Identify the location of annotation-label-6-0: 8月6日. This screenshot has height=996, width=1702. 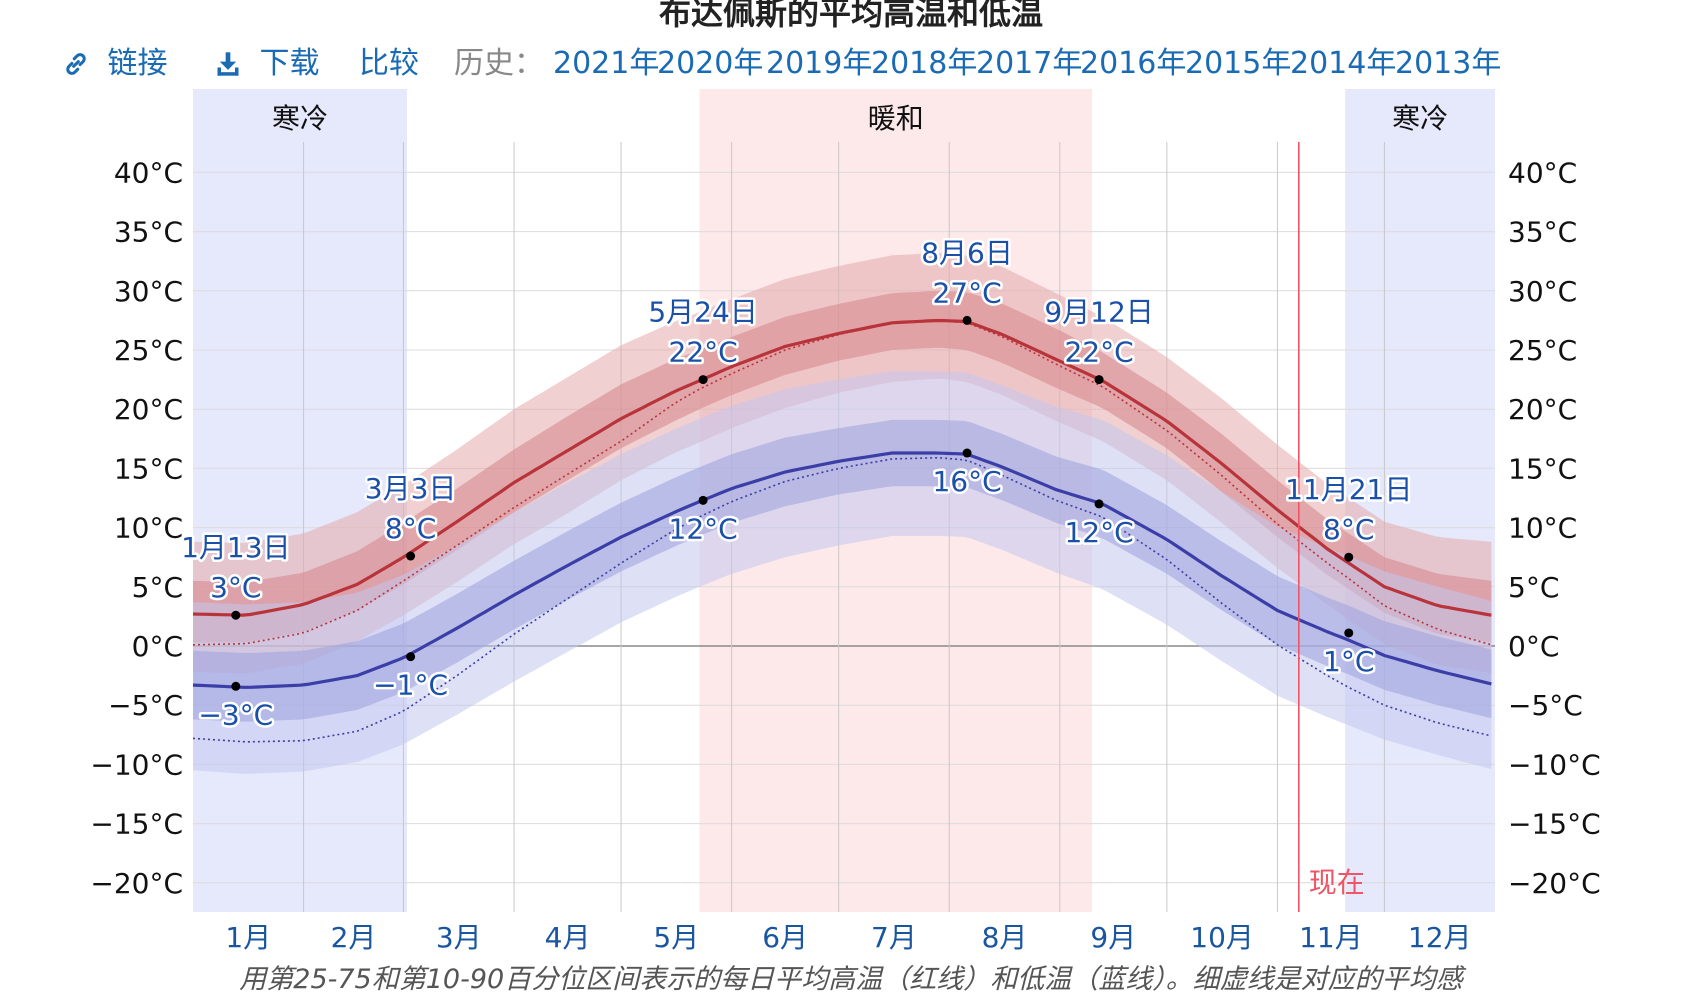
(967, 252).